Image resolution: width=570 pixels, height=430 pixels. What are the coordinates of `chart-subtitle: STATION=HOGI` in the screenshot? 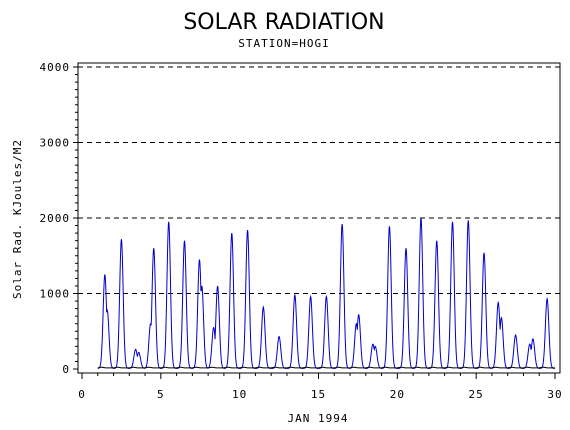 It's located at (283, 43).